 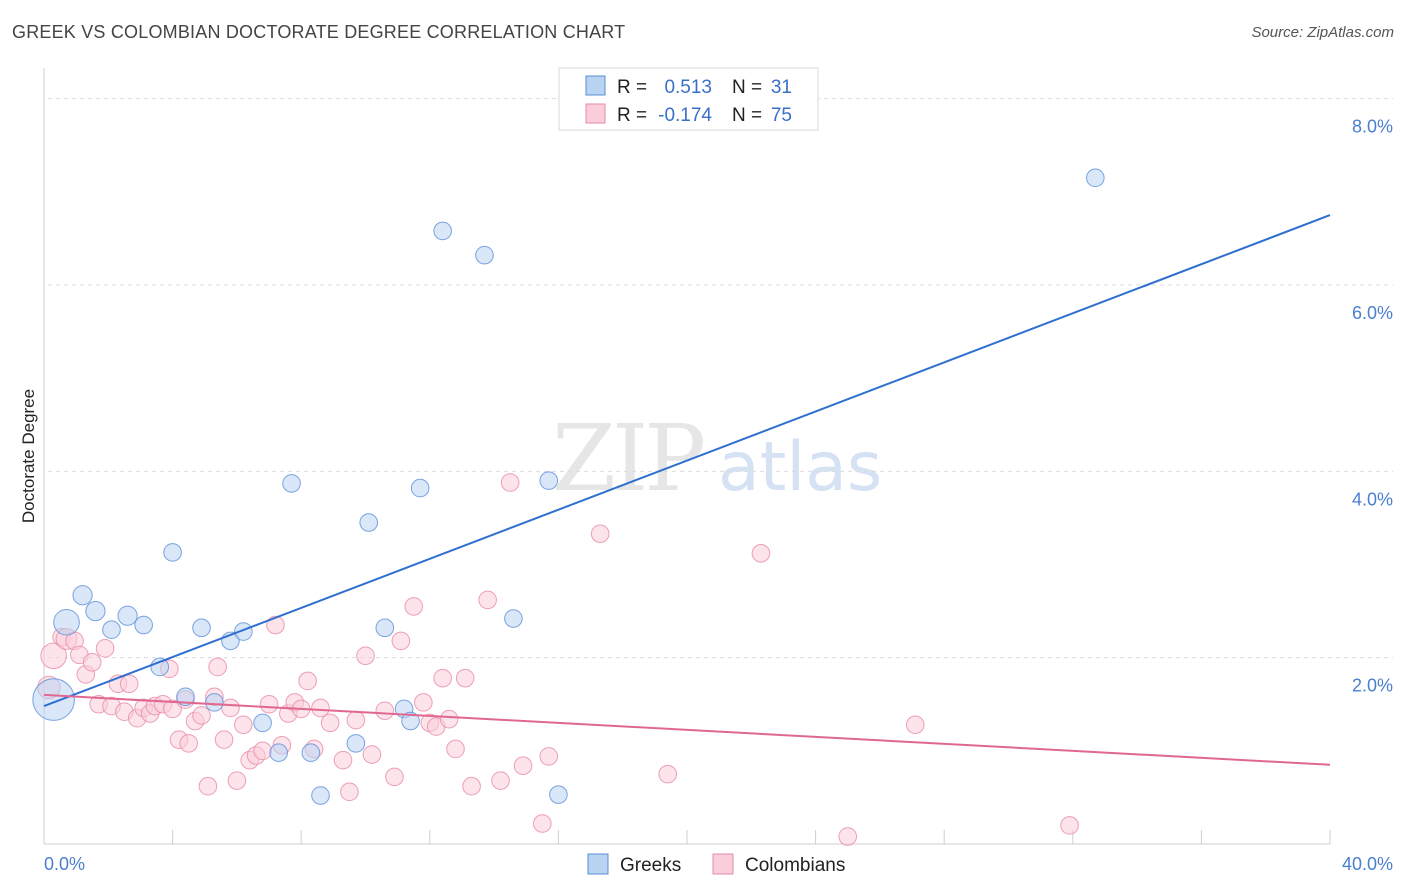 I want to click on legend-bottom-swatch-colombians, so click(x=723, y=864).